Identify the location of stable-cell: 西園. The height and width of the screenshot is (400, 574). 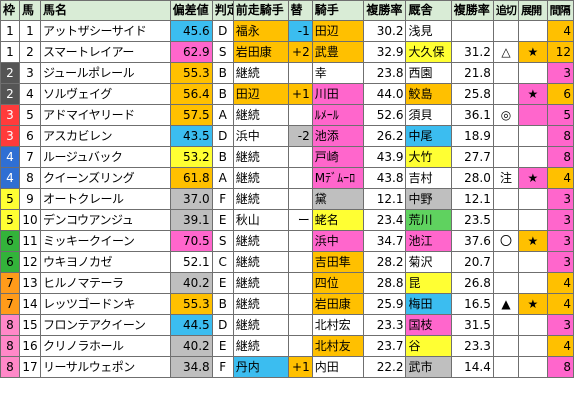
(428, 73).